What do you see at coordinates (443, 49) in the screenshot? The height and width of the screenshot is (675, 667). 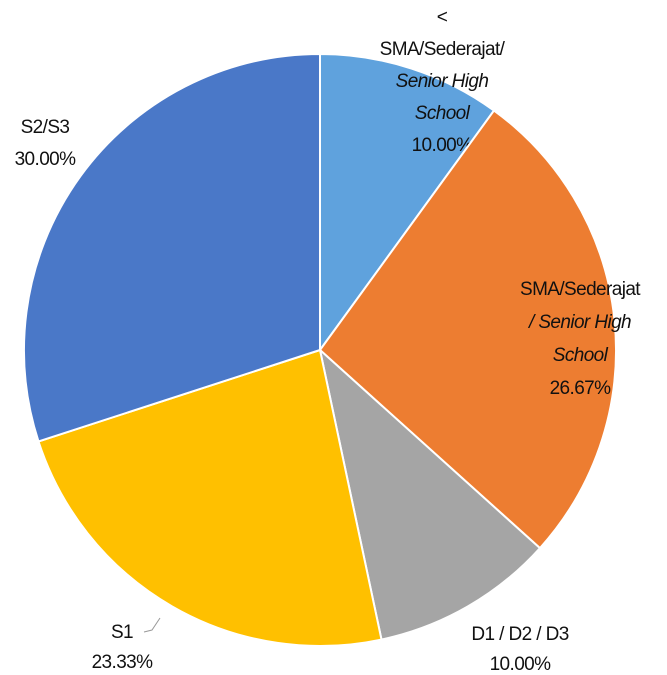 I see `slice-label: SMA/Sederajat/` at bounding box center [443, 49].